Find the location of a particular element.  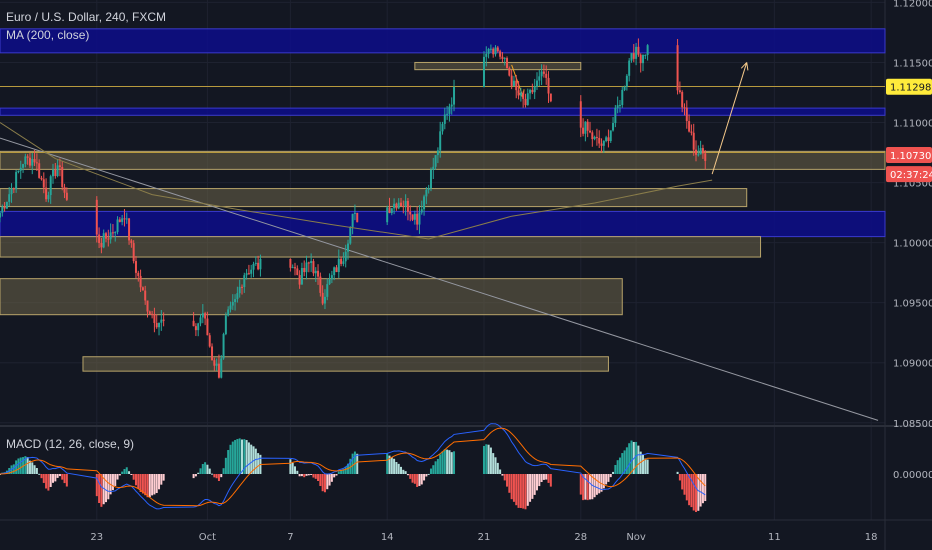

macd-pane is located at coordinates (353, 468).